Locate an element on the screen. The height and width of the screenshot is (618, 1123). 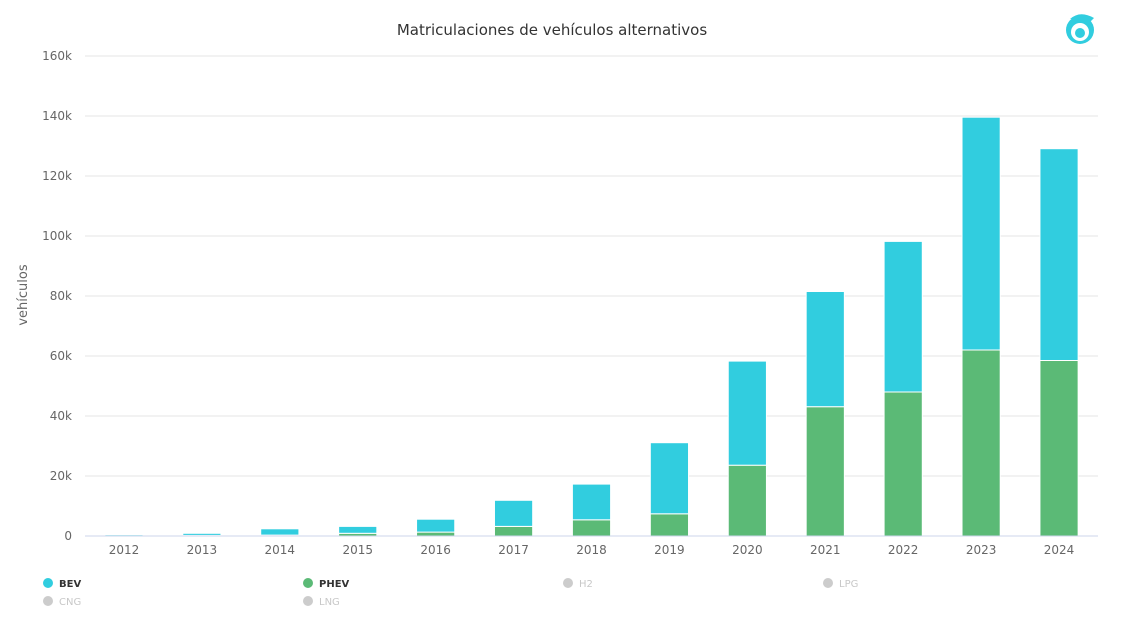
bar-bev-2022 is located at coordinates (903, 316).